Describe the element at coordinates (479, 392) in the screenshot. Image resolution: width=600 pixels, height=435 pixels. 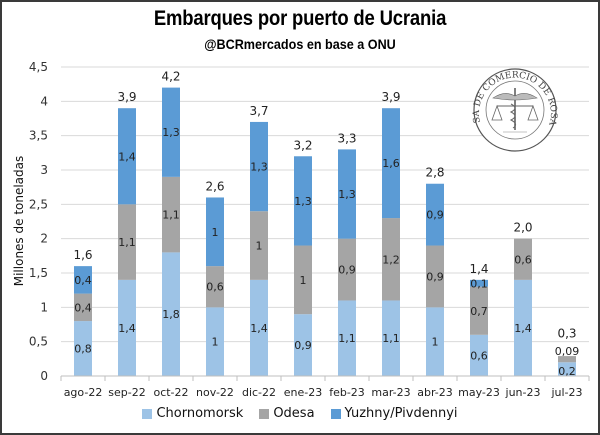
I see `x-tick-label: may-23` at that location.